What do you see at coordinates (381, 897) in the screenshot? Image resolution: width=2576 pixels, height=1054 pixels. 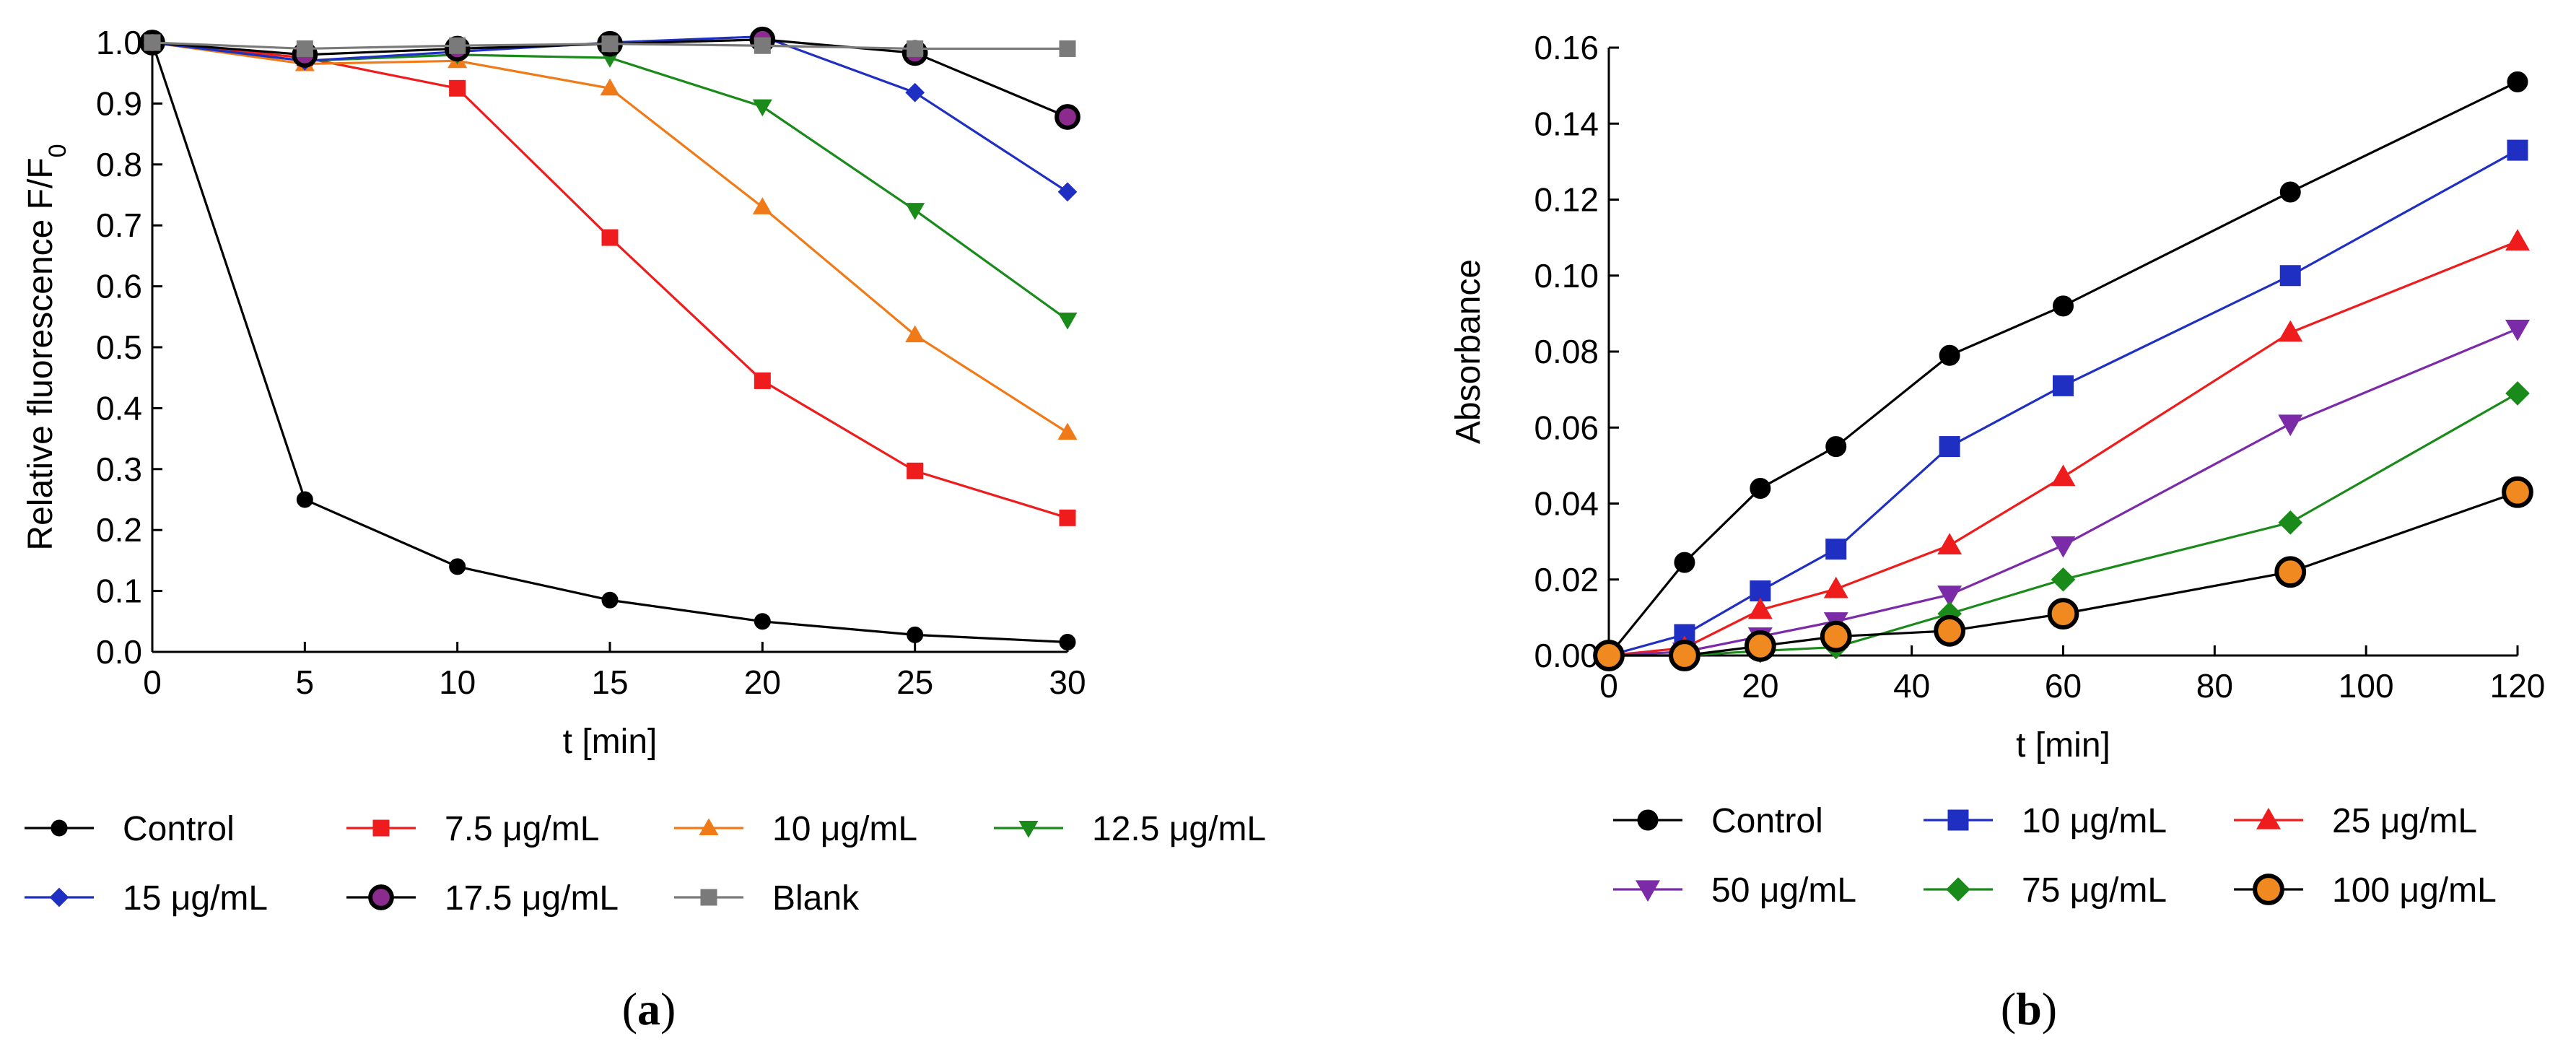 I see `panel-a-legend-item-17-5-g-ml-swatch-marker` at bounding box center [381, 897].